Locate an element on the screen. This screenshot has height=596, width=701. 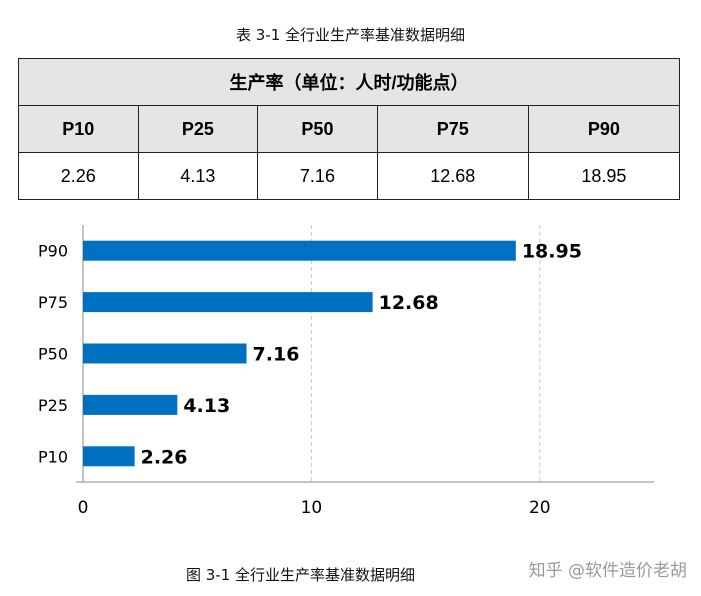
column-header-p10: P10 is located at coordinates (78, 129).